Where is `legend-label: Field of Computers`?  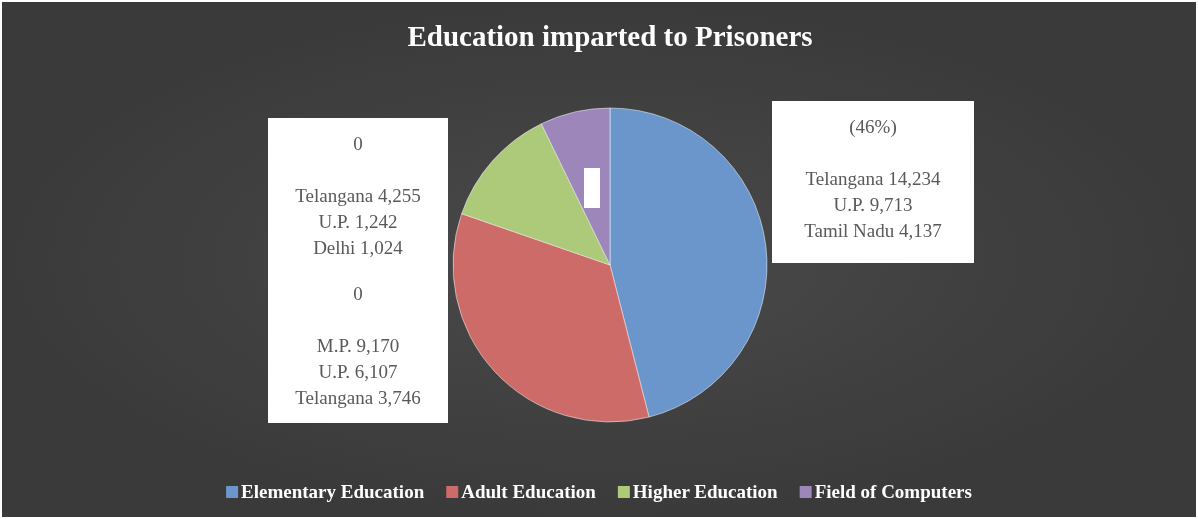 legend-label: Field of Computers is located at coordinates (893, 491).